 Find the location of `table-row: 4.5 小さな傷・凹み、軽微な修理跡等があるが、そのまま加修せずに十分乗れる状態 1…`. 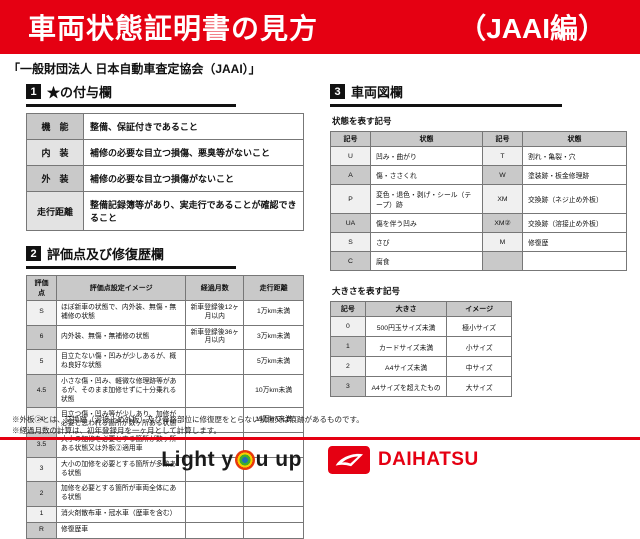

table-row: 4.5 小さな傷・凹み、軽微な修理跡等があるが、そのまま加修せずに十分乗れる状態 1… is located at coordinates (165, 391).